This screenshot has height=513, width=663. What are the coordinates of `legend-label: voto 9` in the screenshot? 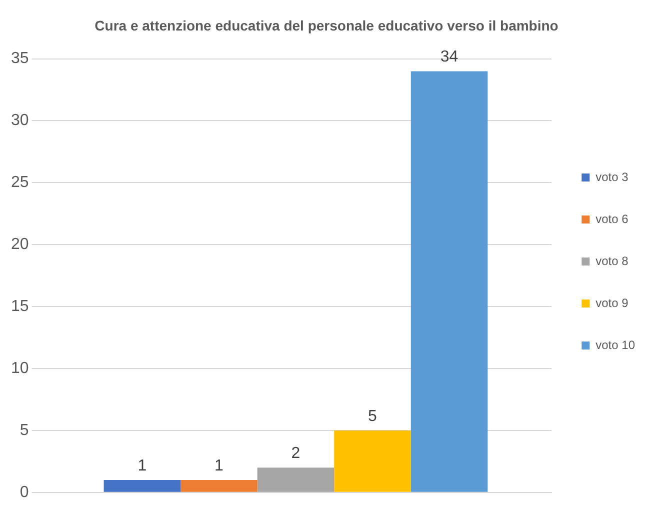 It's located at (612, 303).